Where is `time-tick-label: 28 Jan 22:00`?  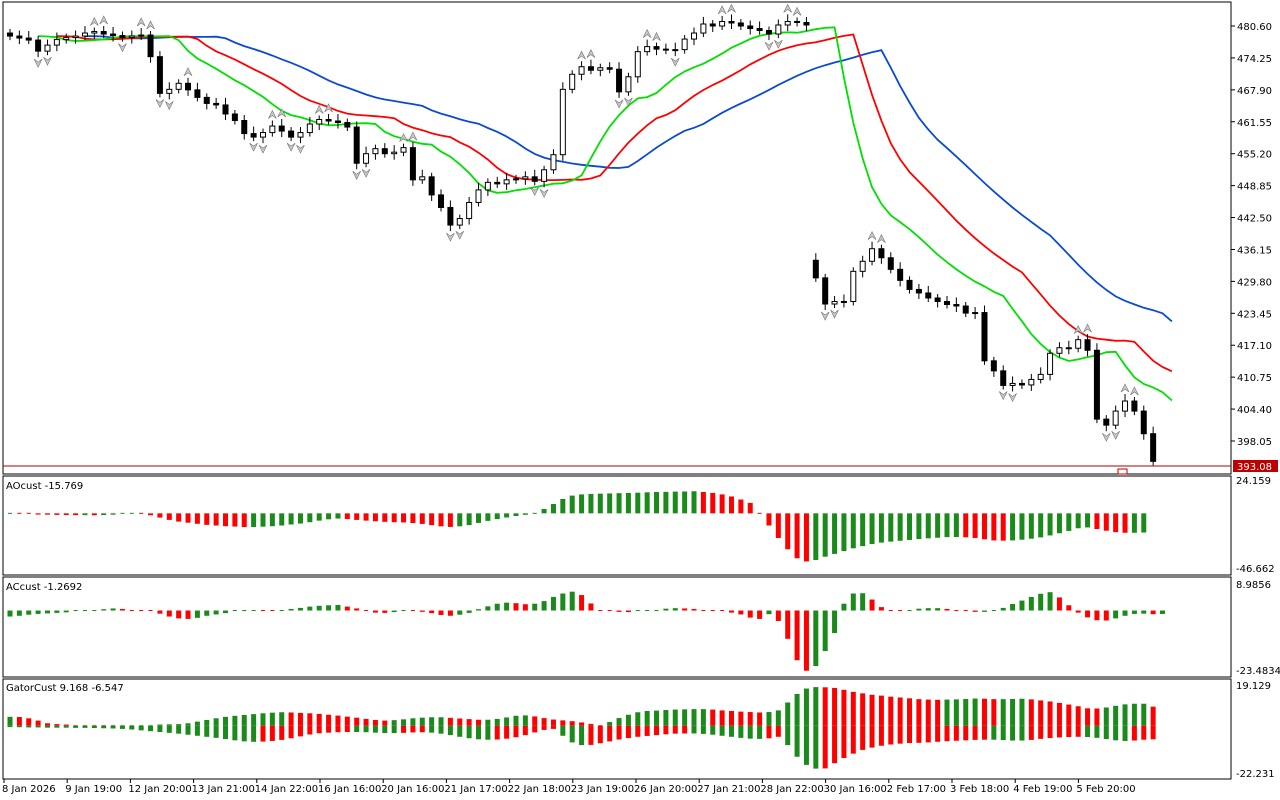 time-tick-label: 28 Jan 22:00 is located at coordinates (791, 789).